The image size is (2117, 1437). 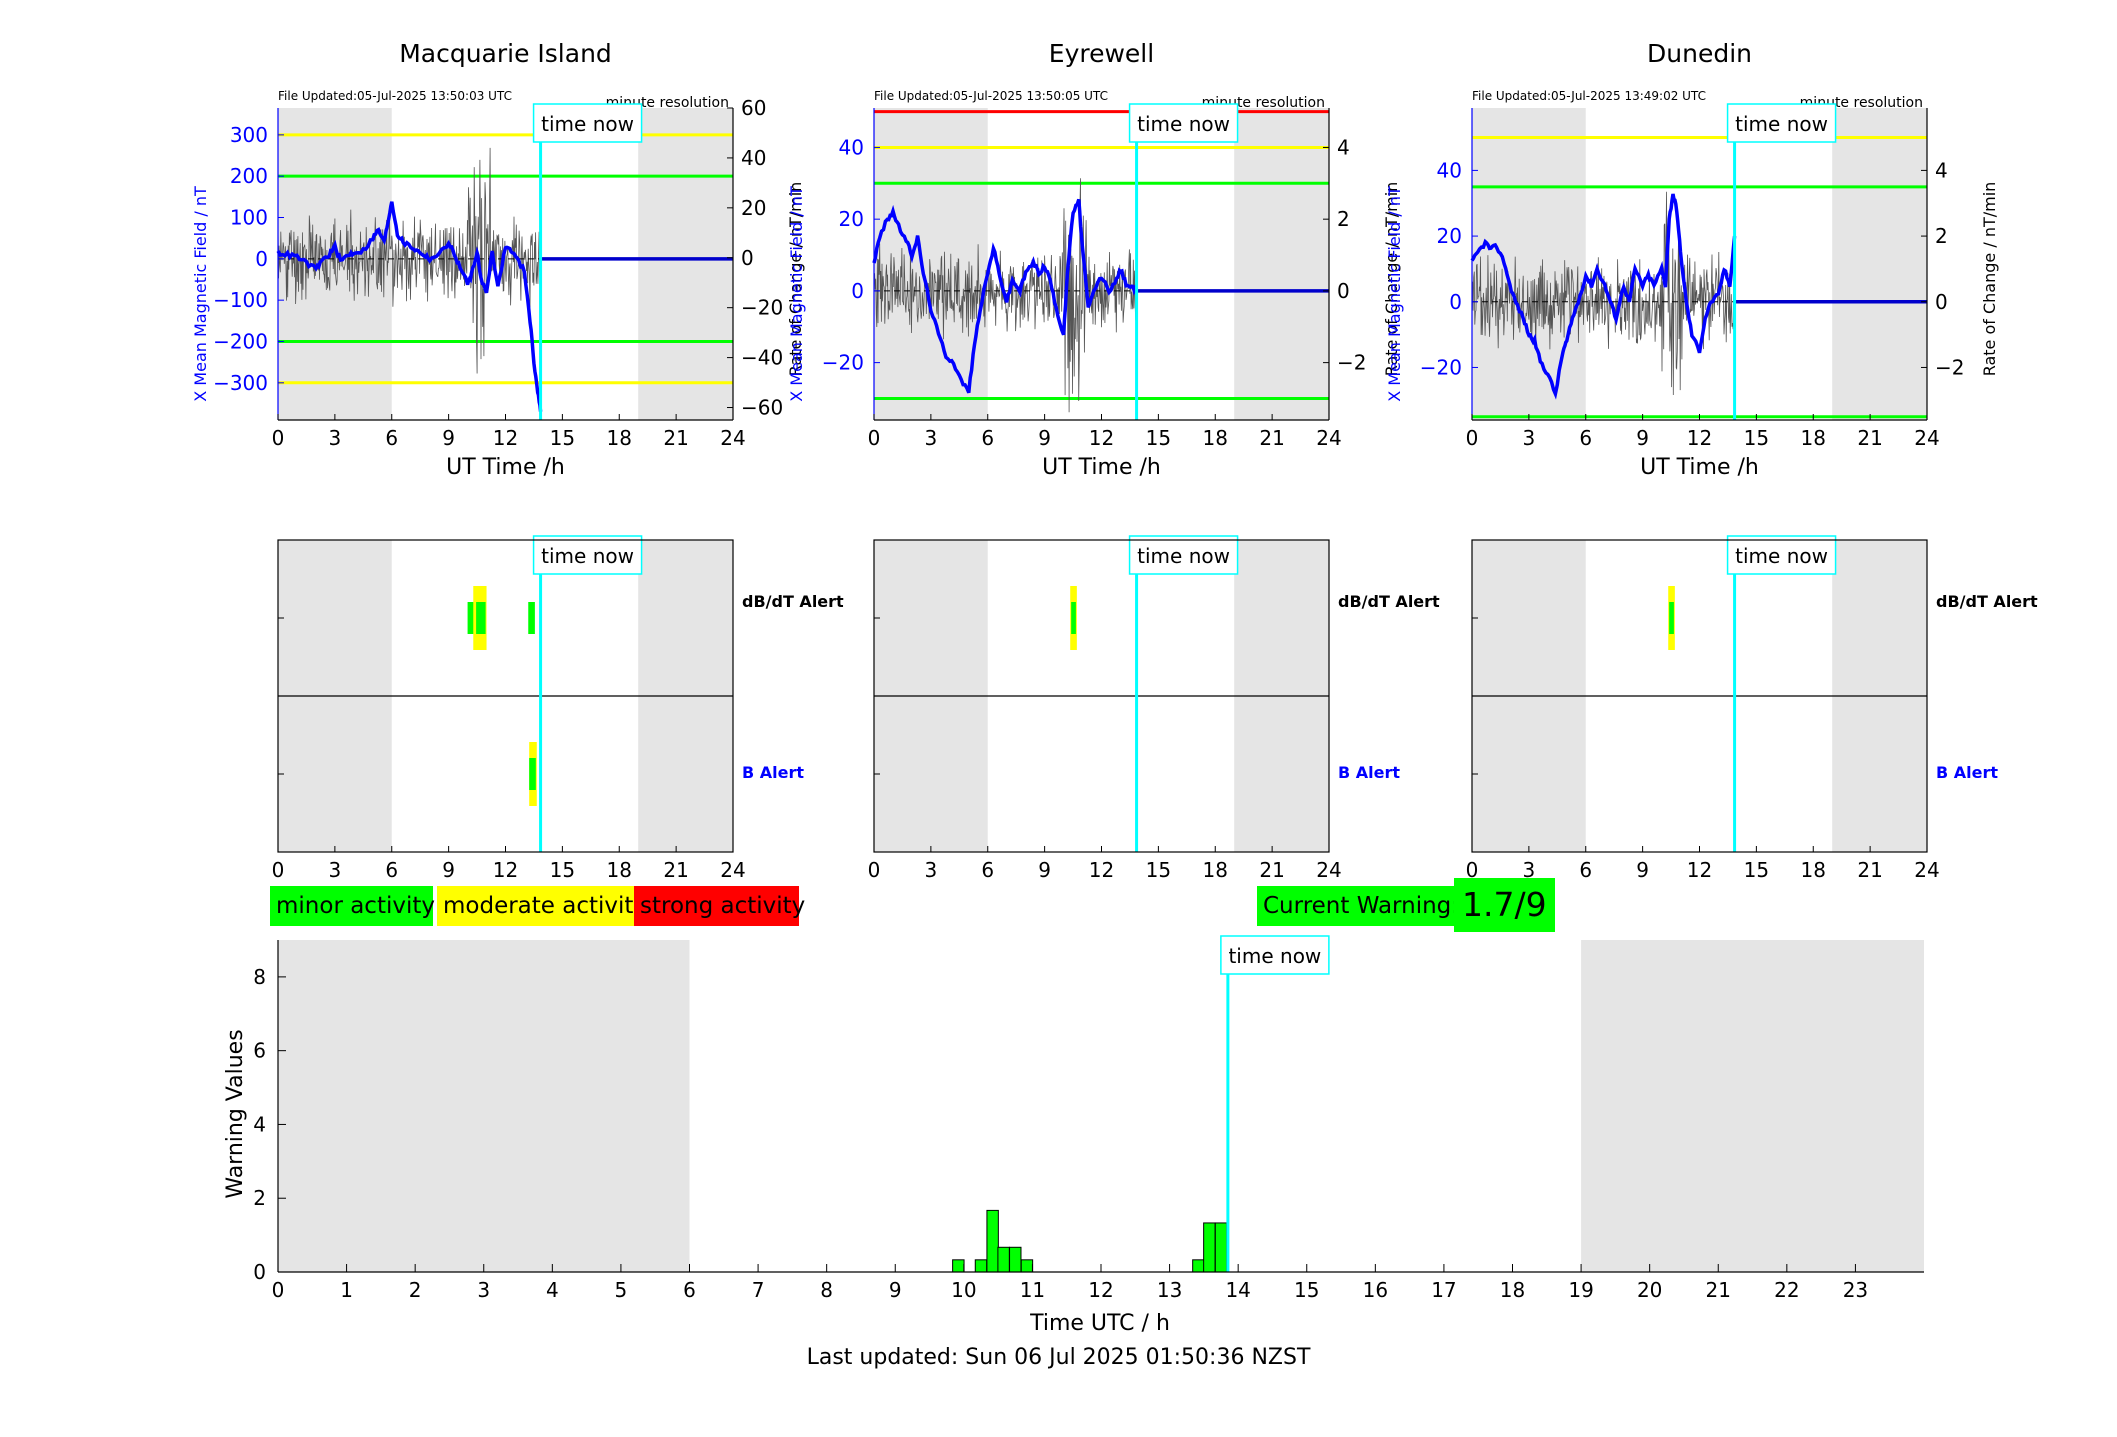 I want to click on warning-x-tick-label: 8, so click(x=826, y=1290).